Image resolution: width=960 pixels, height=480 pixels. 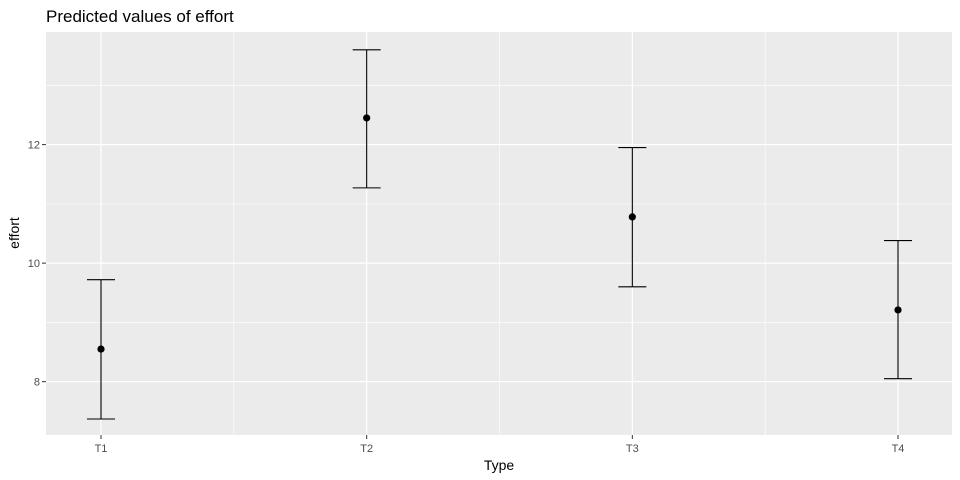 What do you see at coordinates (499, 465) in the screenshot?
I see `x-axis-title: Type` at bounding box center [499, 465].